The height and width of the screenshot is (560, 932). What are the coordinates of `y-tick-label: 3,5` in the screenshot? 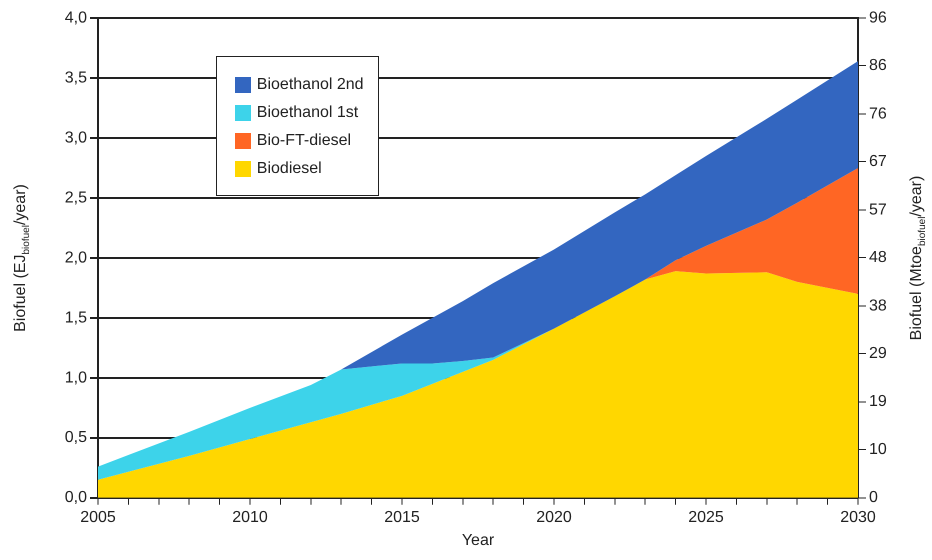 It's located at (76, 77).